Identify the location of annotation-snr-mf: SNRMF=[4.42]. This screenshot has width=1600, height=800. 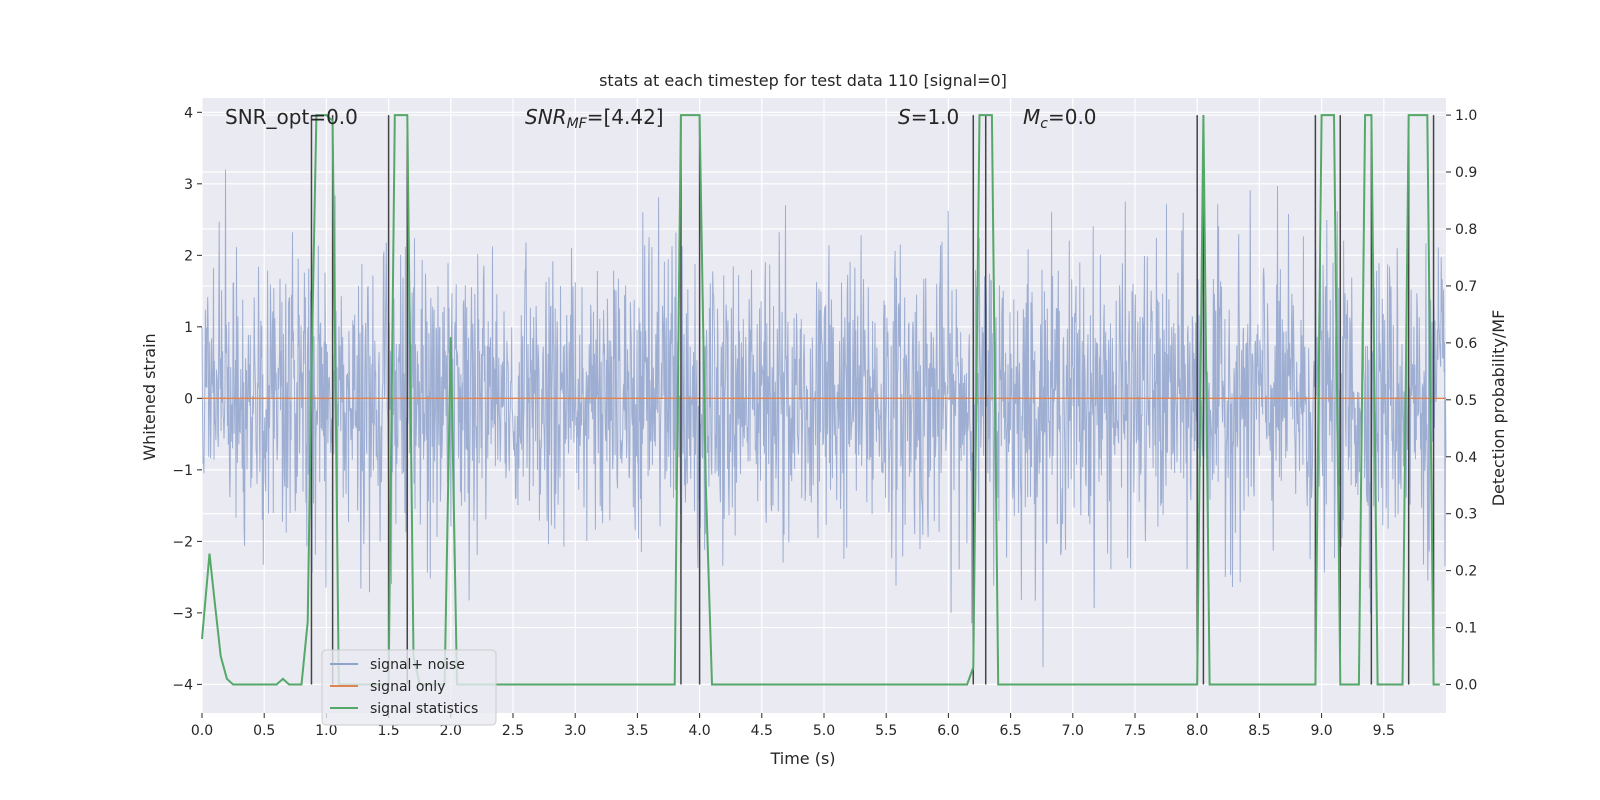
(594, 118).